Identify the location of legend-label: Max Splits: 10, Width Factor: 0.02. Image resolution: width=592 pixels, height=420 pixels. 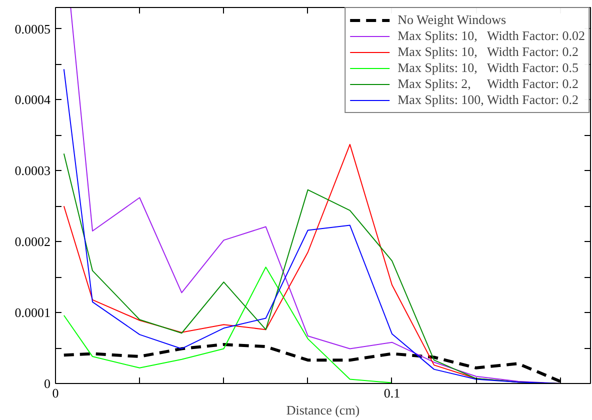
(491, 36).